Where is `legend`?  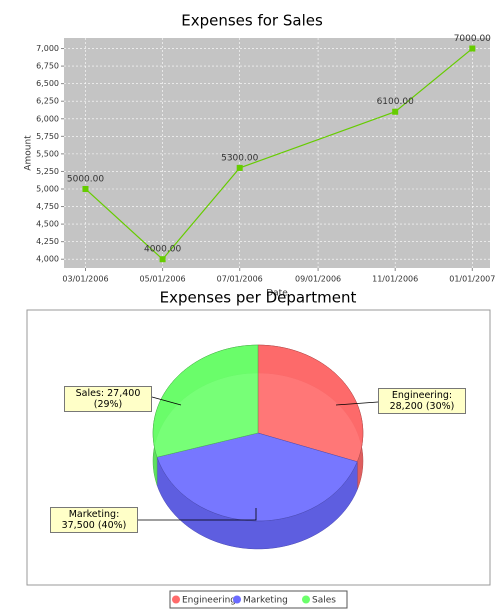 legend is located at coordinates (258, 599).